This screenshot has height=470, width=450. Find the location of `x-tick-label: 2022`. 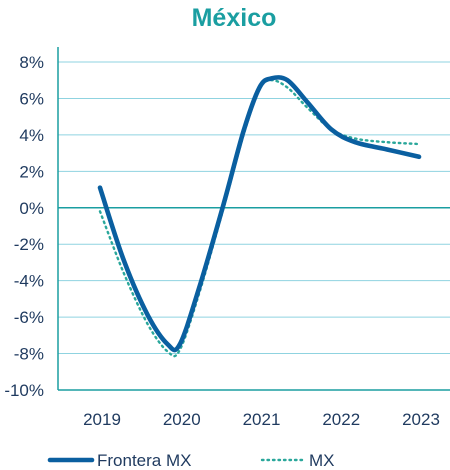

x-tick-label: 2022 is located at coordinates (341, 419).